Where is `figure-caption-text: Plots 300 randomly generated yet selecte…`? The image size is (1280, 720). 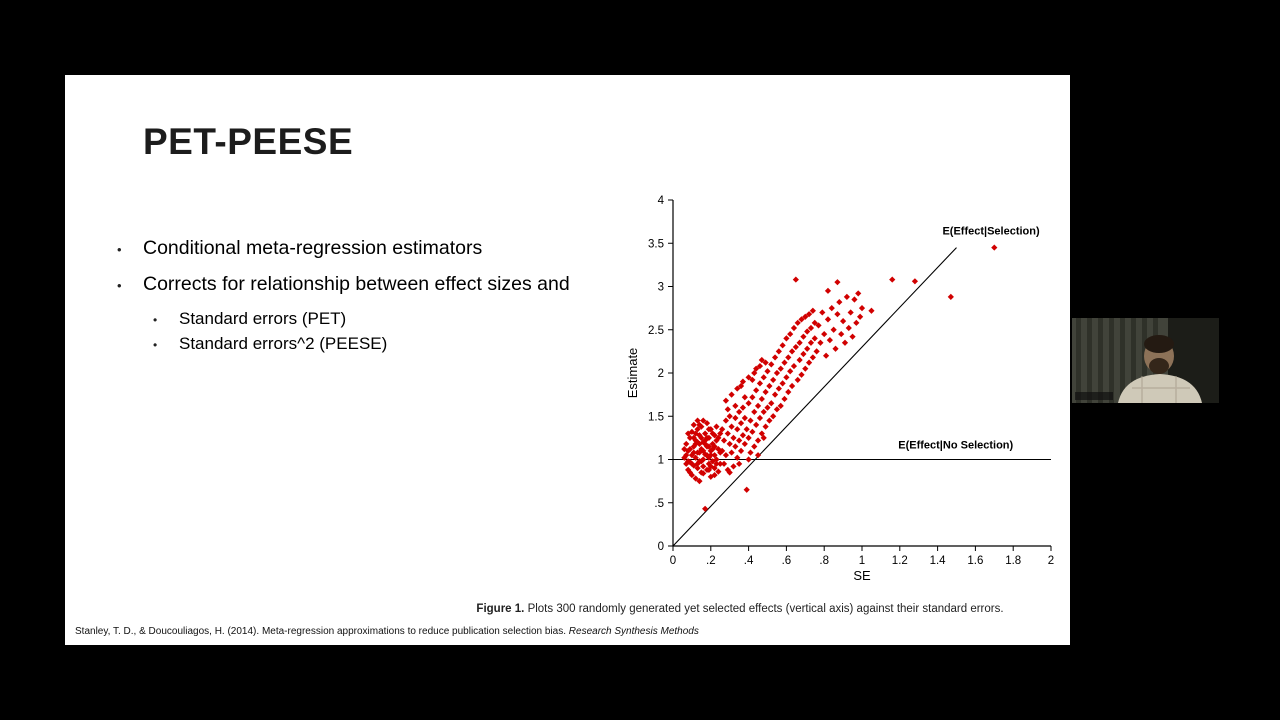
figure-caption-text: Plots 300 randomly generated yet selecte… is located at coordinates (765, 609).